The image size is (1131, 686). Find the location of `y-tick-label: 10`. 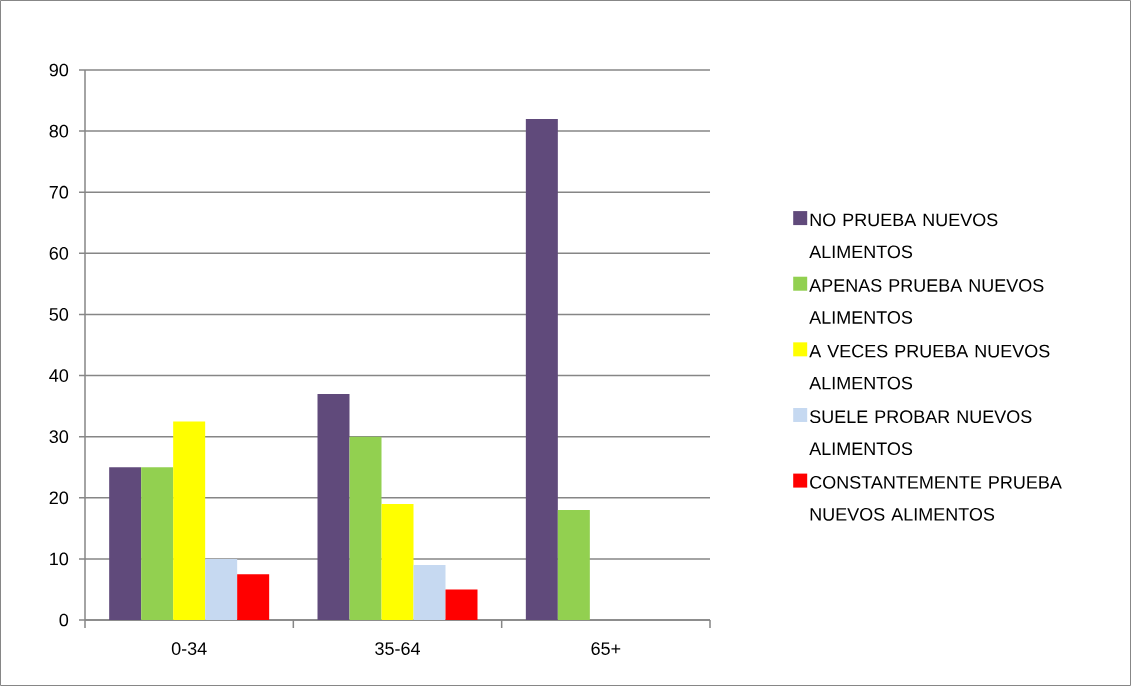

y-tick-label: 10 is located at coordinates (59, 559).